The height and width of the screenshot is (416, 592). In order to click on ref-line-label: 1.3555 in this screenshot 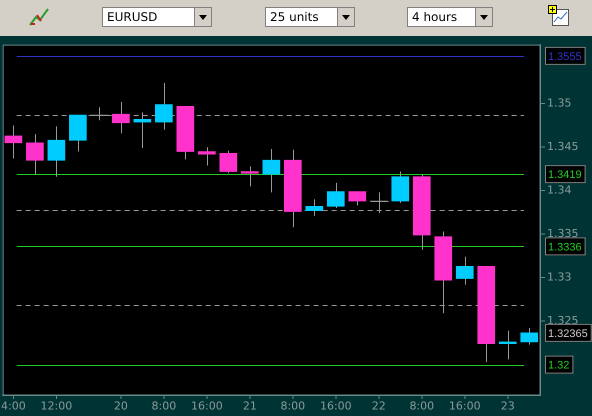, I will do `click(565, 56)`.